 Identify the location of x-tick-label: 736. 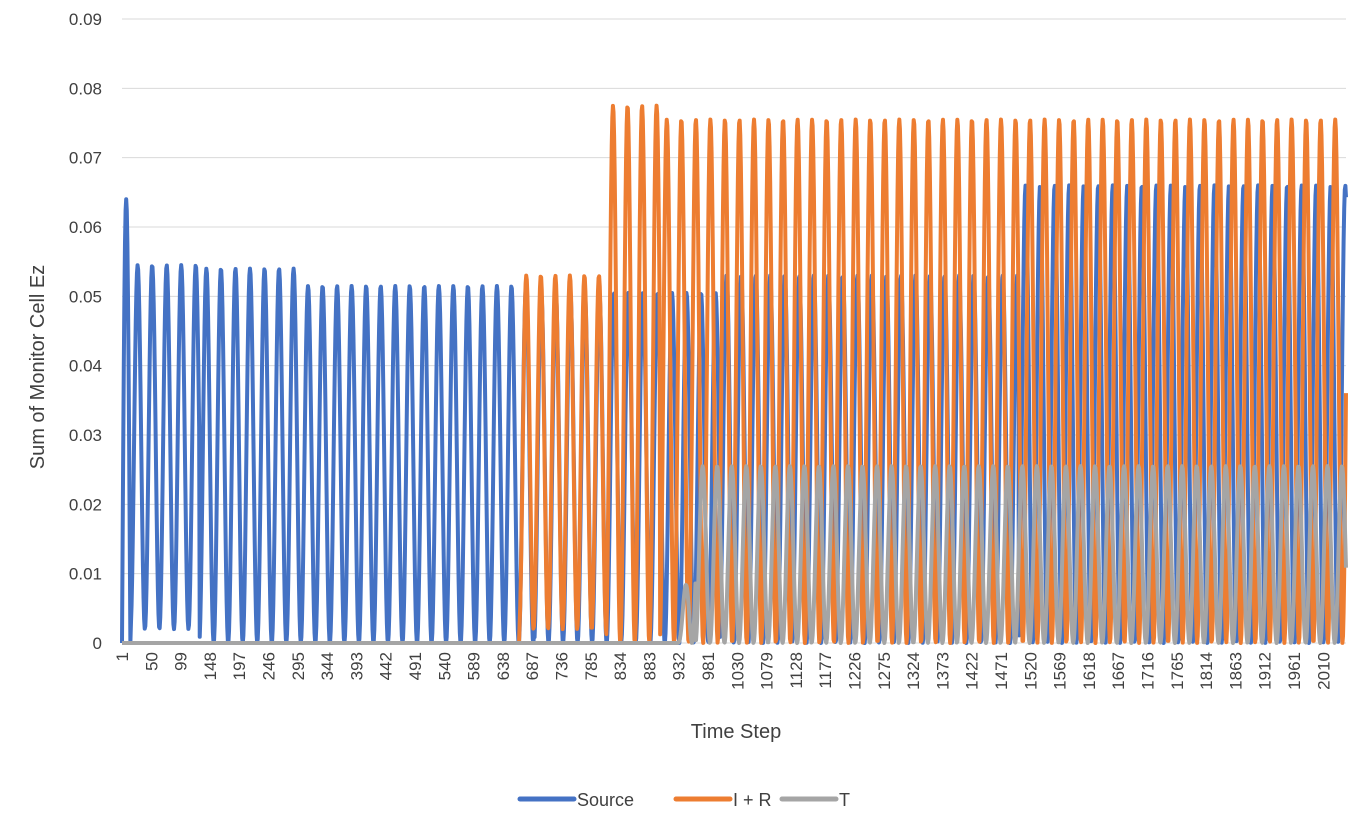
(561, 666).